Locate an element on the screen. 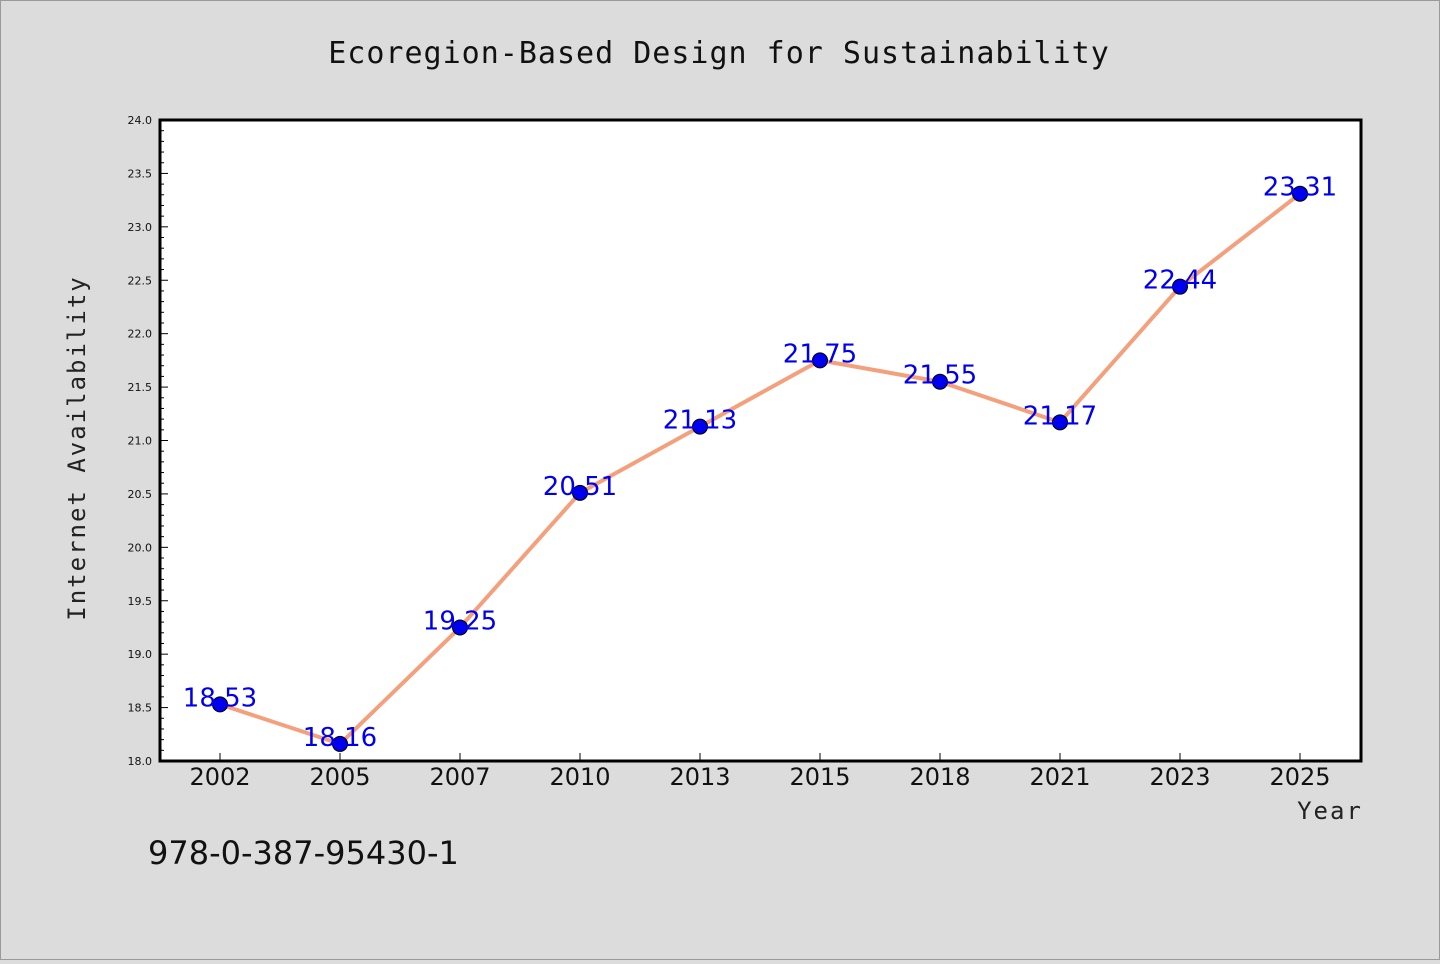  data-label-2018: 21.55 is located at coordinates (940, 376).